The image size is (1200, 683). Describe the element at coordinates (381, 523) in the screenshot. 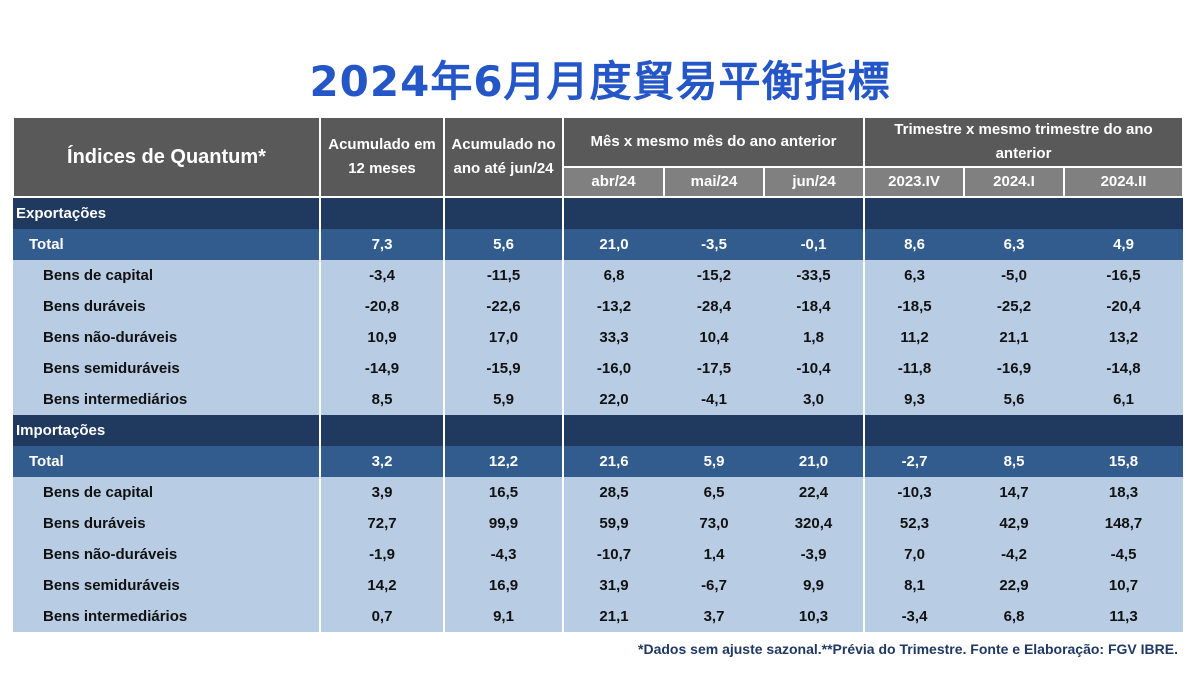

I see `value-cell: 72,7` at that location.